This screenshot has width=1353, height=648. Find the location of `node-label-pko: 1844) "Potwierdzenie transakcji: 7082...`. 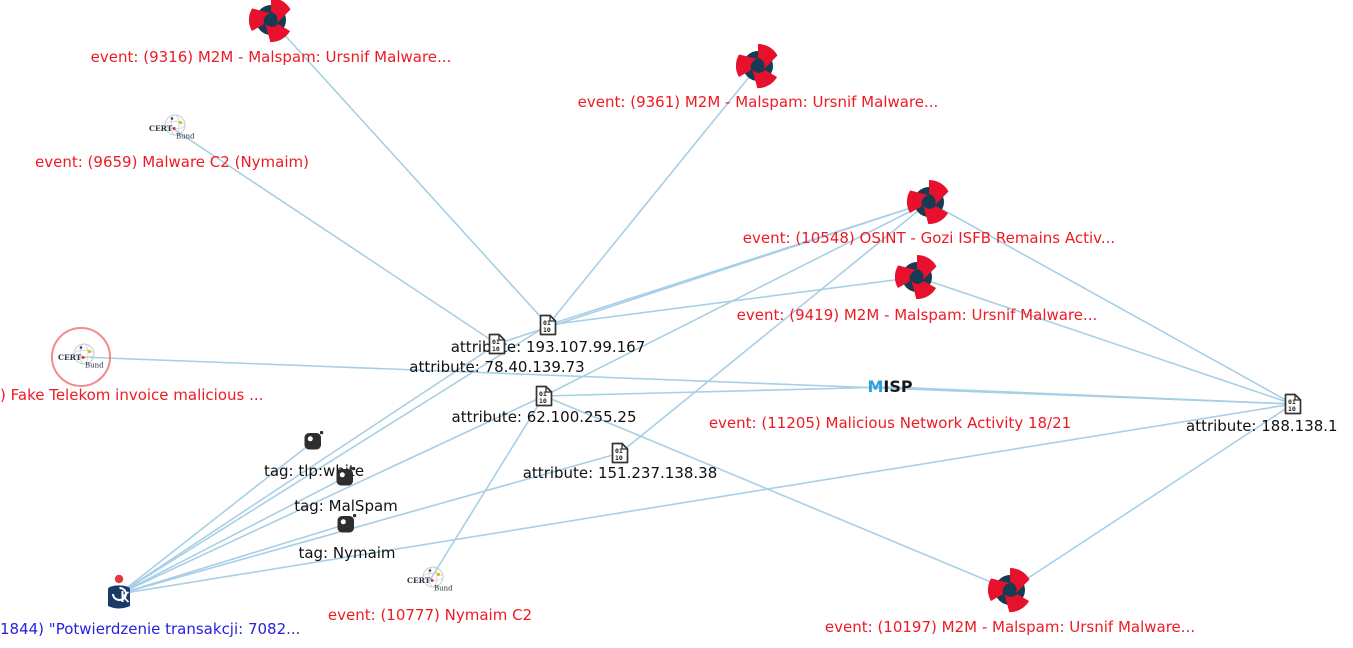

node-label-pko: 1844) "Potwierdzenie transakcji: 7082... is located at coordinates (150, 629).